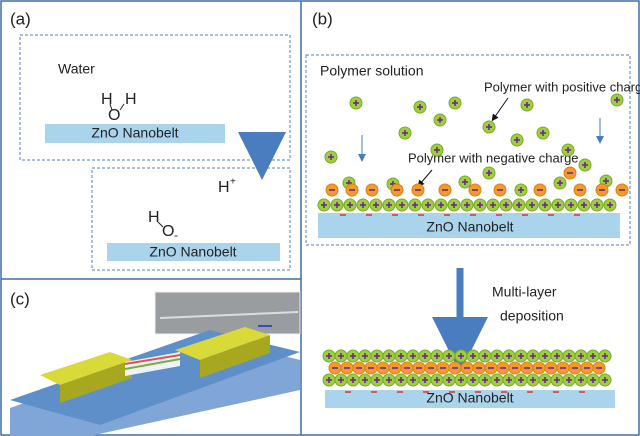 Image resolution: width=640 pixels, height=436 pixels. Describe the element at coordinates (493, 157) in the screenshot. I see `negative-label: Polymer with negative charge` at that location.